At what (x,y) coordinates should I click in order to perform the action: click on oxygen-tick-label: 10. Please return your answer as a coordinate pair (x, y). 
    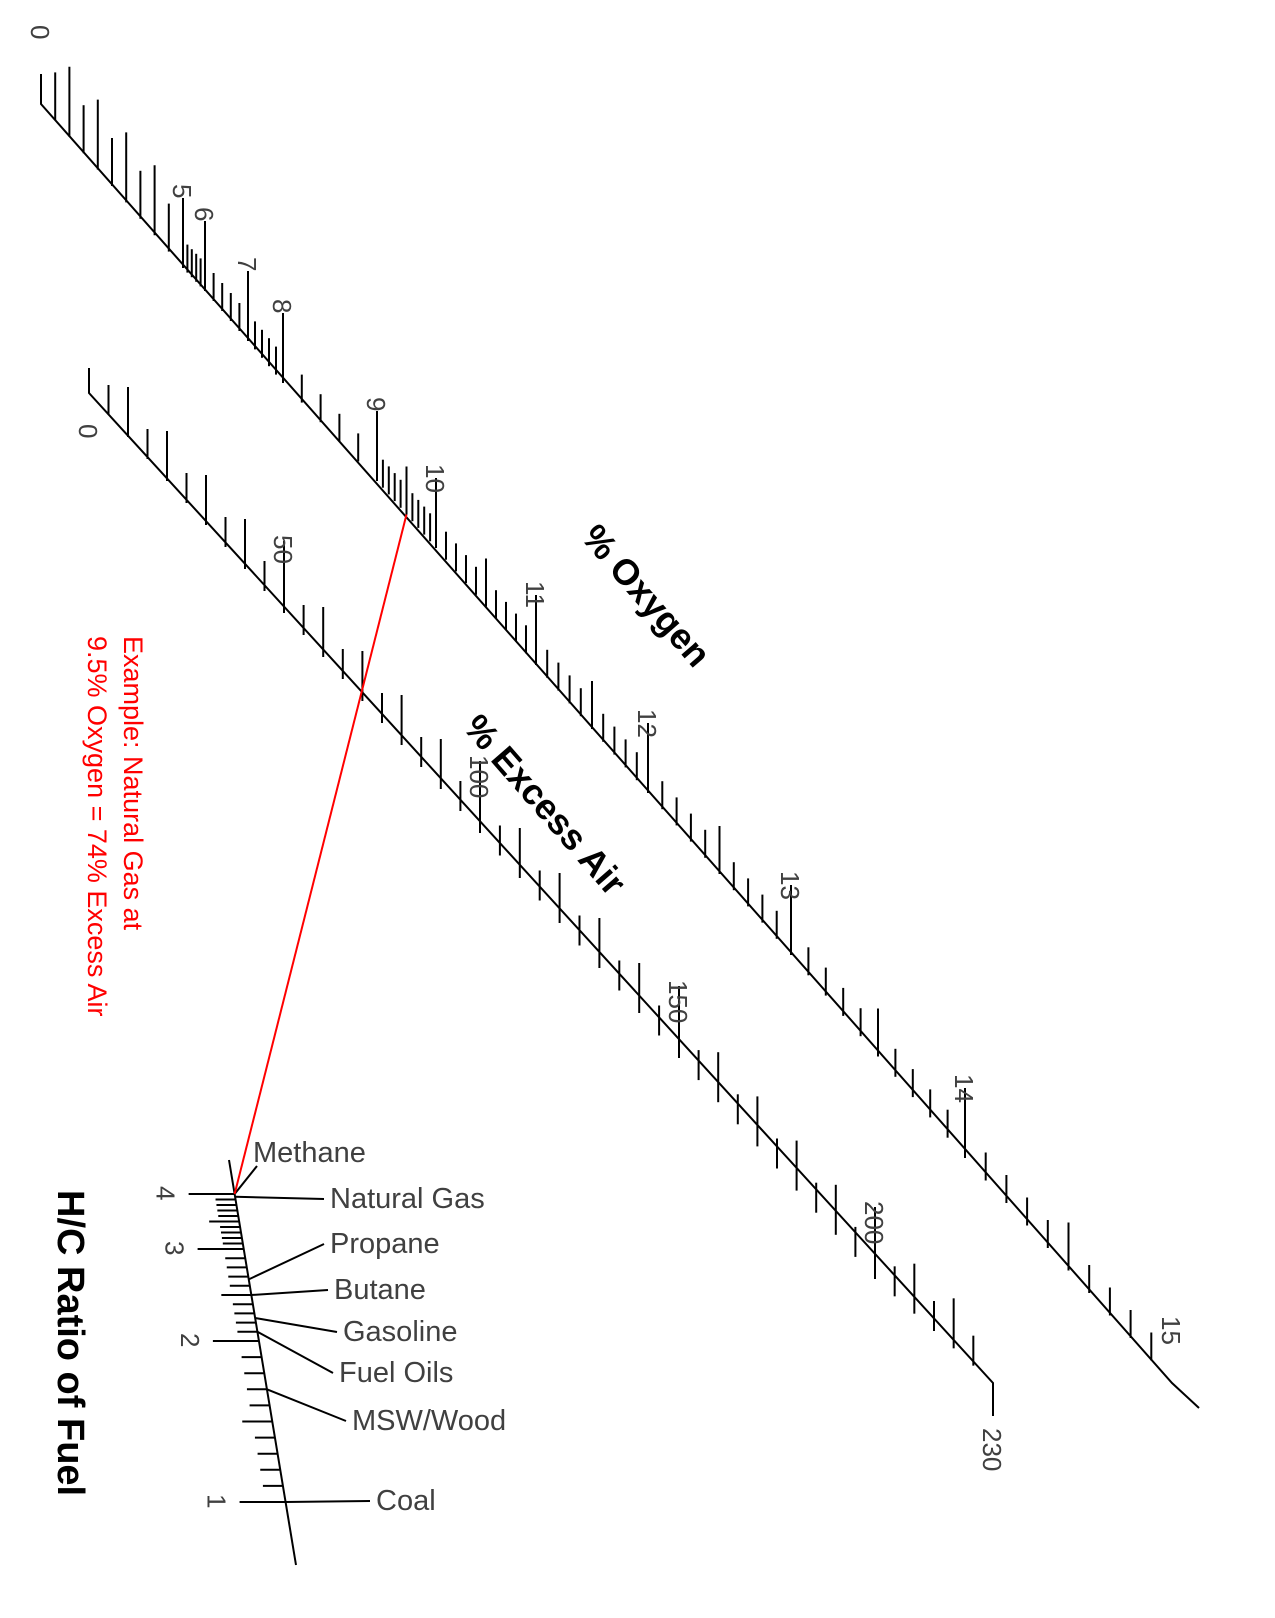
    Looking at the image, I should click on (435, 478).